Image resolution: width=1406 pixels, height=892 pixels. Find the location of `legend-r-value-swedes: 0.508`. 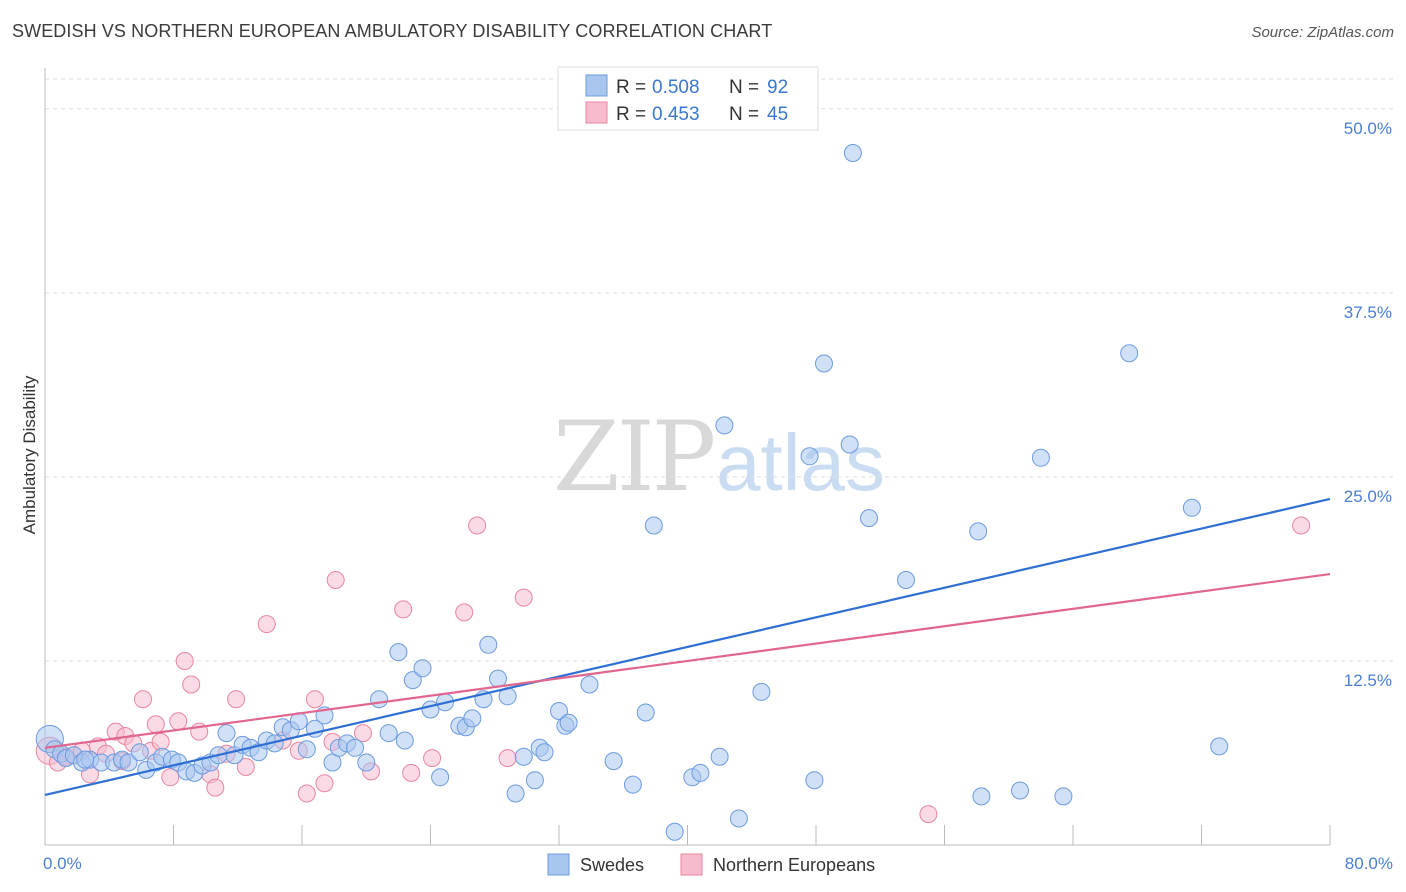

legend-r-value-swedes: 0.508 is located at coordinates (676, 87).